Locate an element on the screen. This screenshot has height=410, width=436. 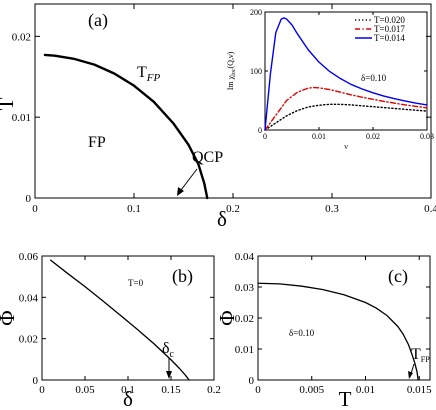
c-ytick-label-0: 0 is located at coordinates (252, 381).